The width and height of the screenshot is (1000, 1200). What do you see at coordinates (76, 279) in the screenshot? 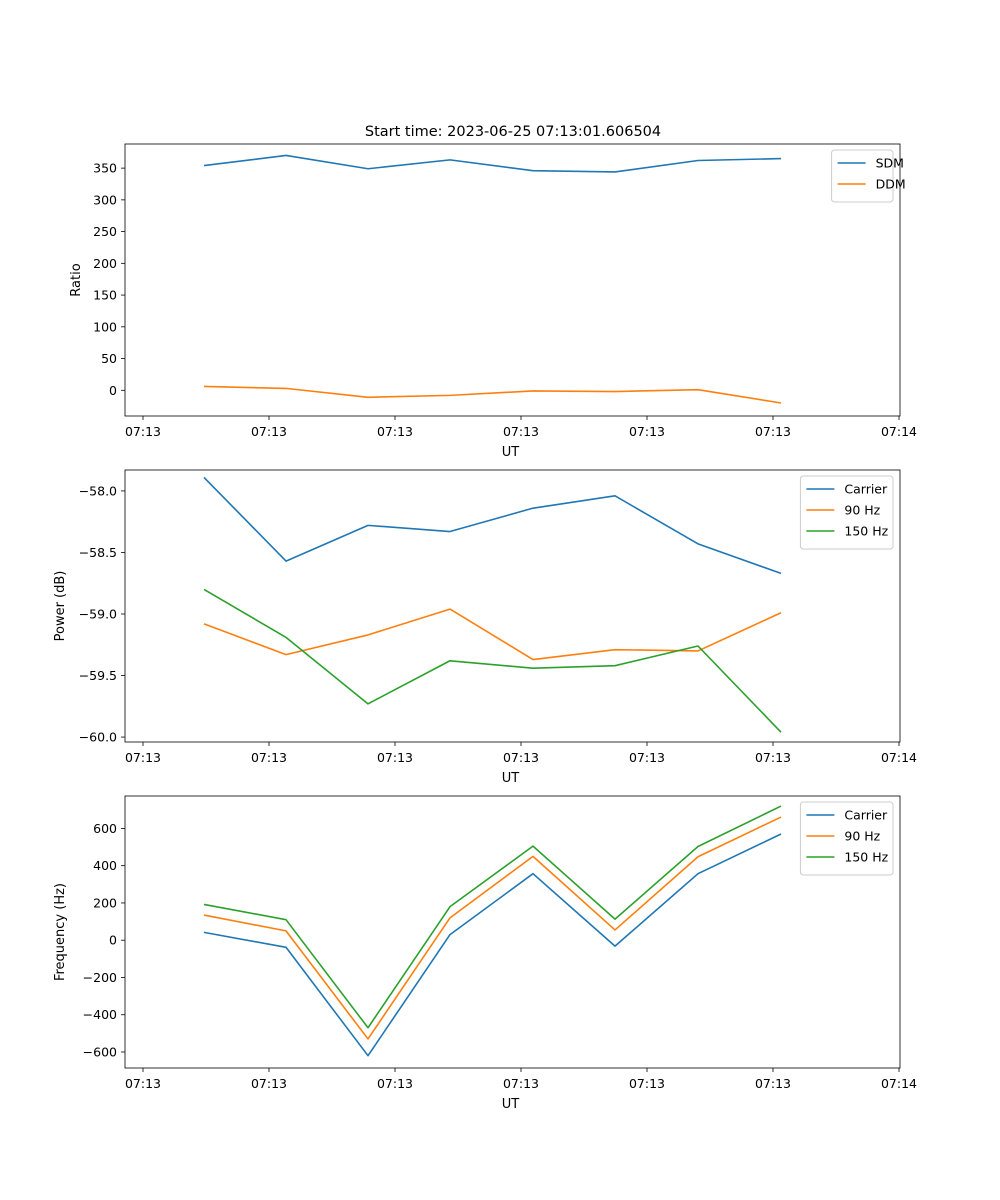
I see `y-axis-label: Ratio` at bounding box center [76, 279].